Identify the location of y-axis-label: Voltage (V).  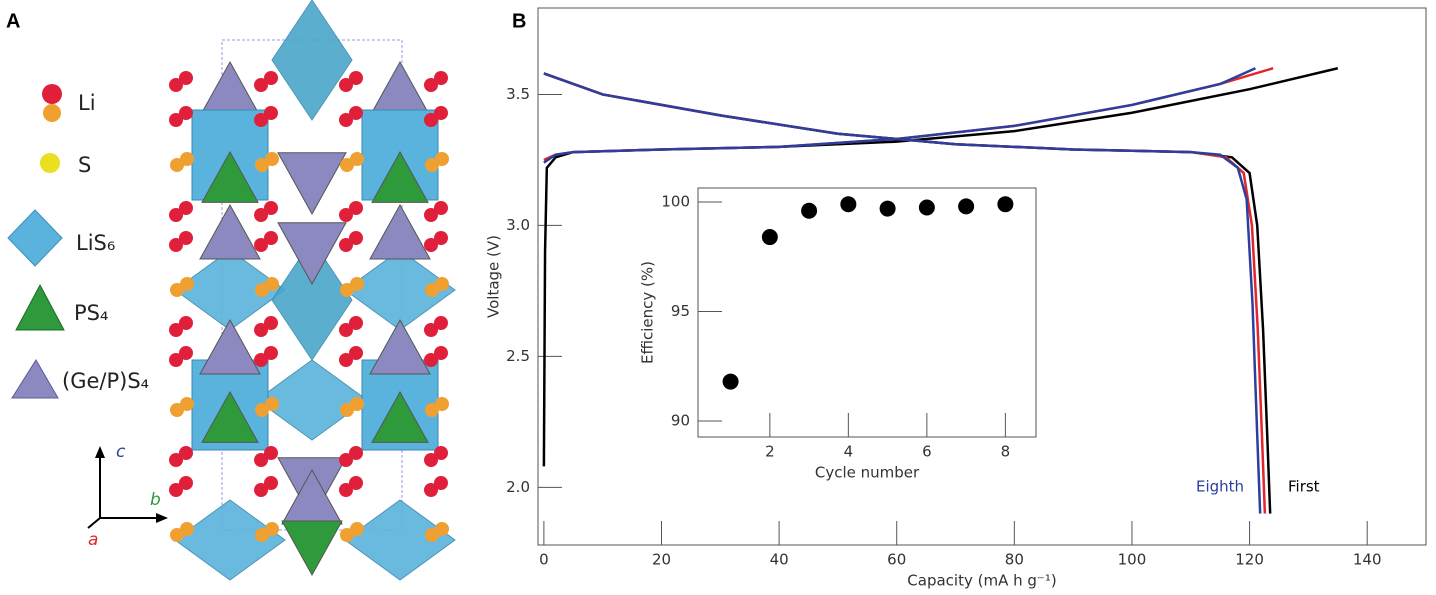
(494, 276).